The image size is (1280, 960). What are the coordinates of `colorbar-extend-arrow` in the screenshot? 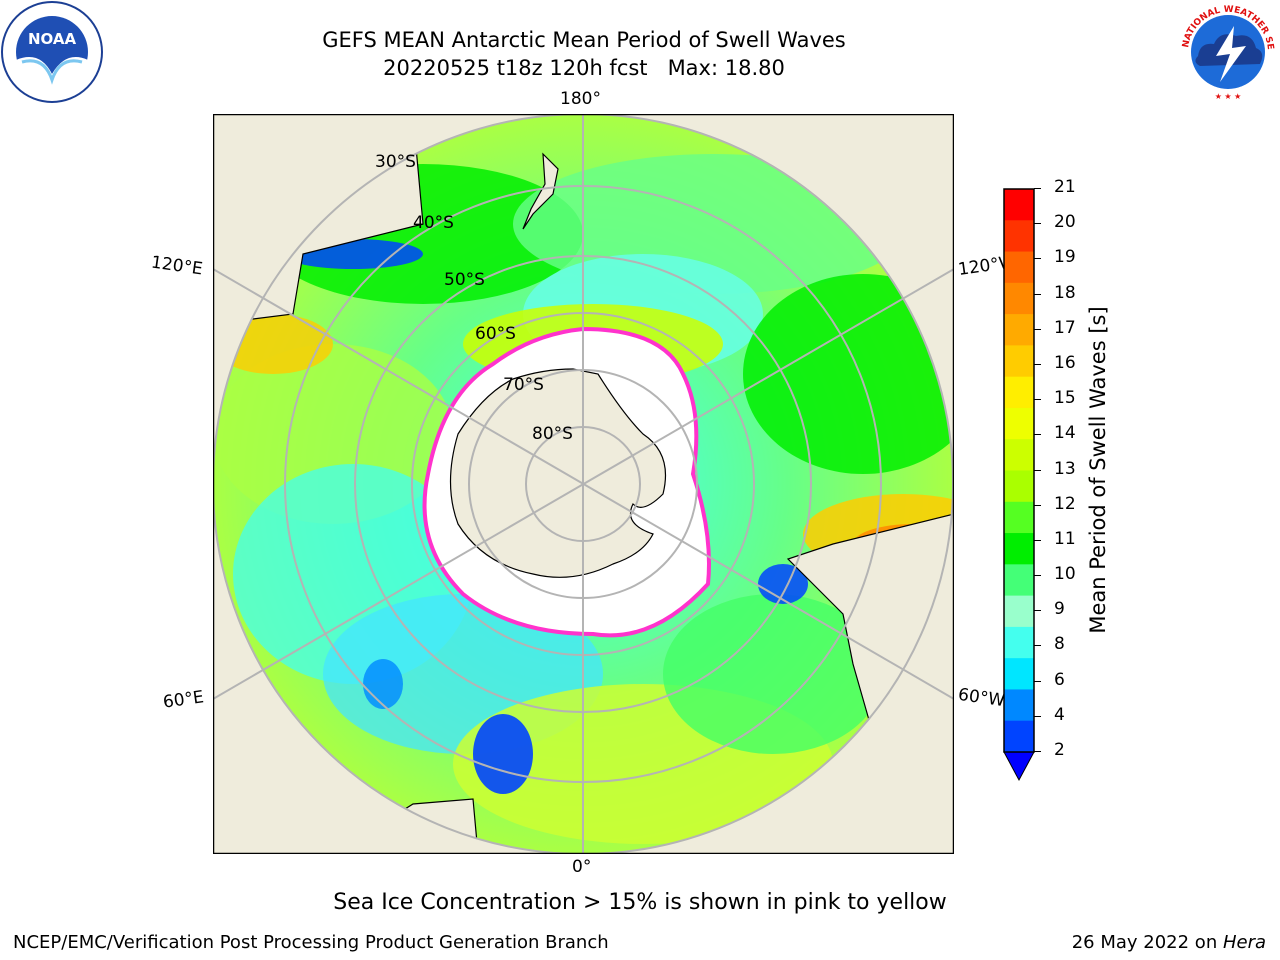 It's located at (1019, 766).